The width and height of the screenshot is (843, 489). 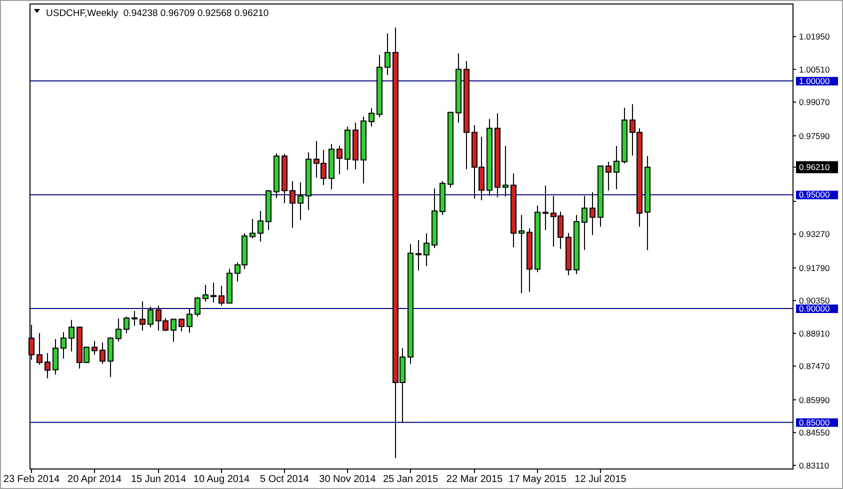 What do you see at coordinates (221, 479) in the screenshot?
I see `x-tick-label: 10 Aug 2014` at bounding box center [221, 479].